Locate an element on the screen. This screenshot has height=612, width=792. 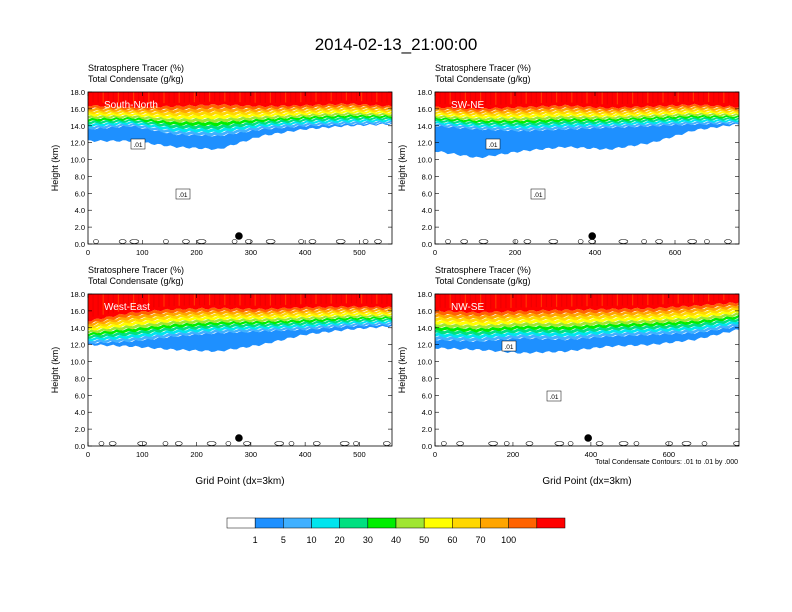
x-tick-label: 600 is located at coordinates (675, 252).